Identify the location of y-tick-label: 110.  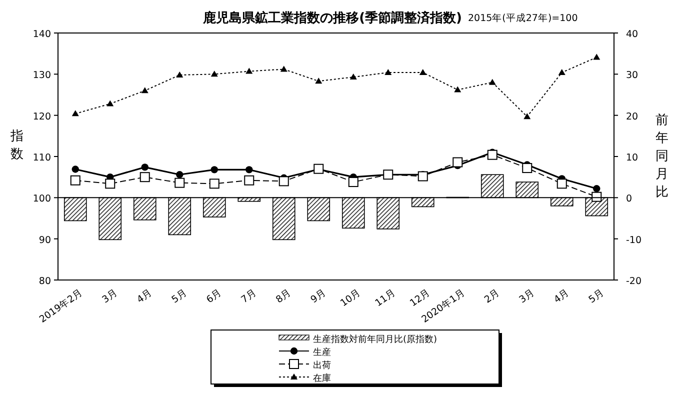
(41, 158).